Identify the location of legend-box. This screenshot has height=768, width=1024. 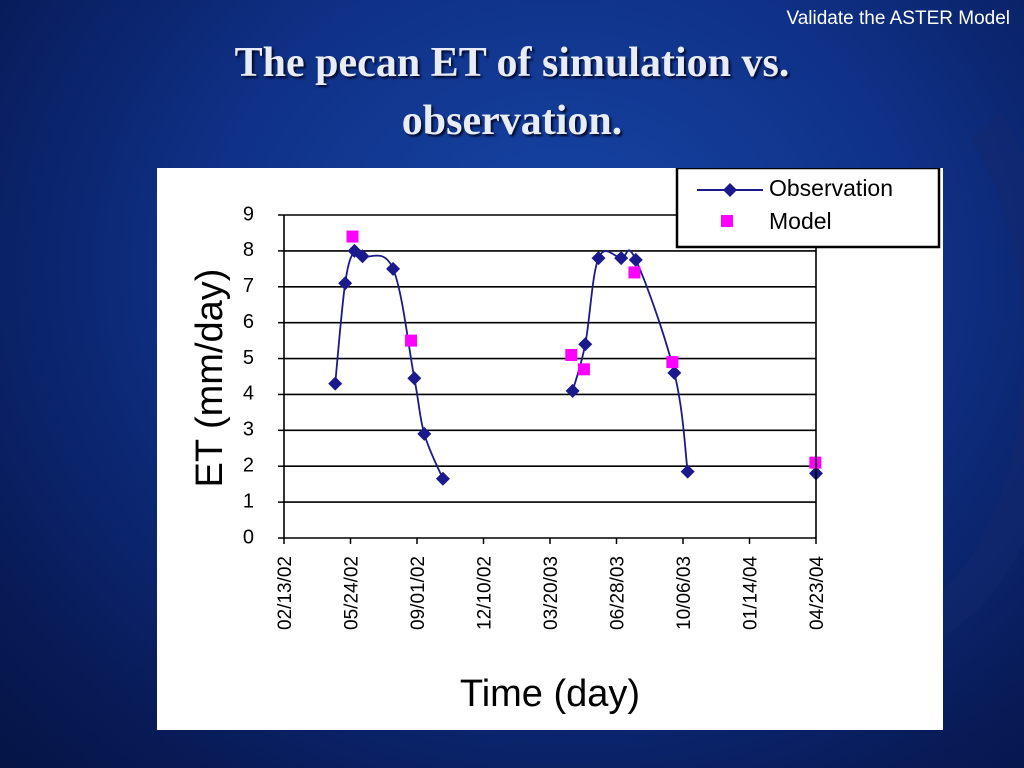
(808, 208).